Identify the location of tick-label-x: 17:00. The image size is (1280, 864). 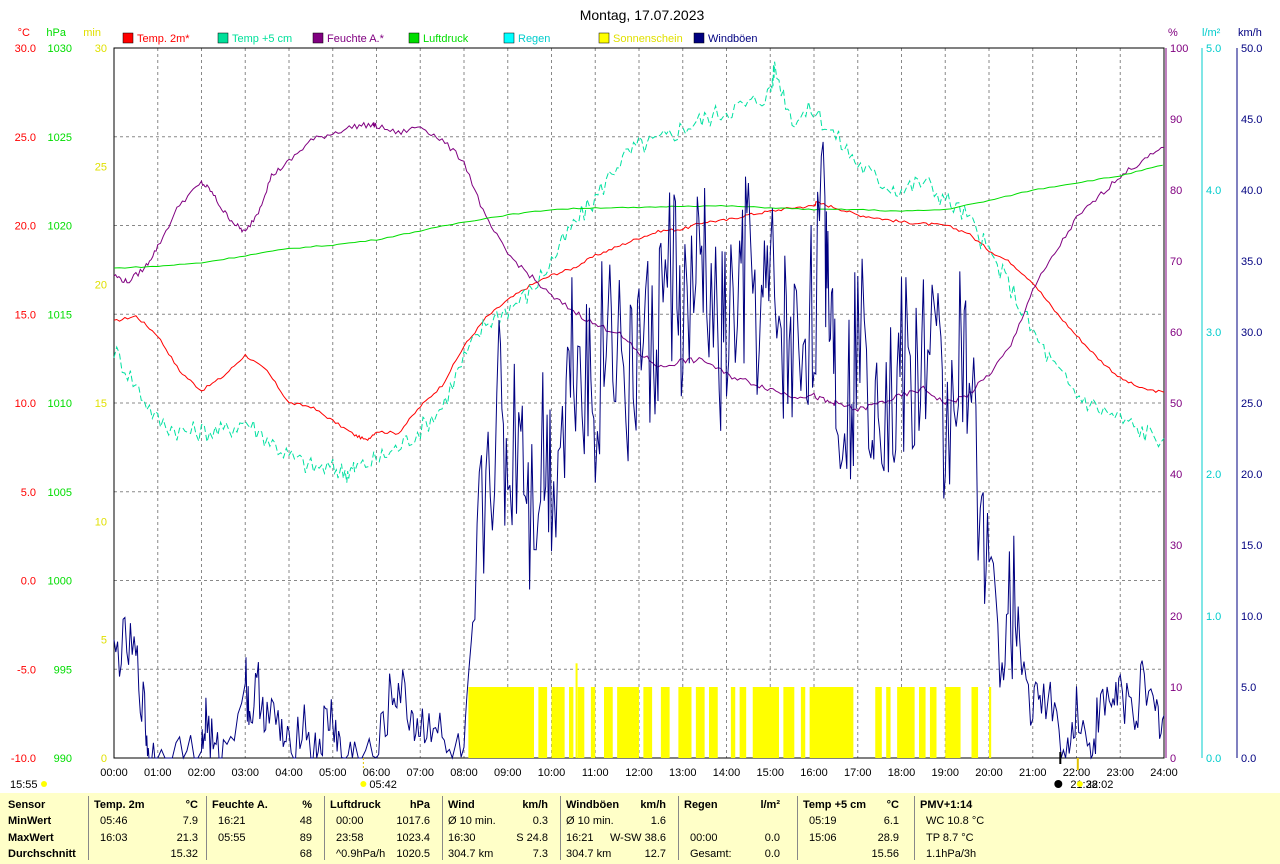
(858, 773).